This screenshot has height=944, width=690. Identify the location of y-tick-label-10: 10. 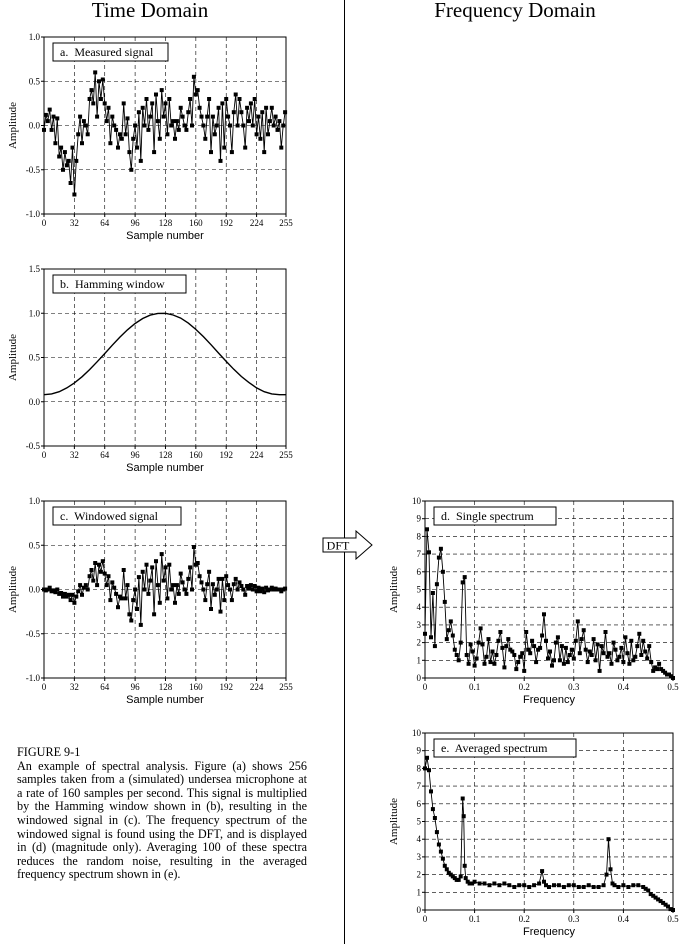
(417, 733).